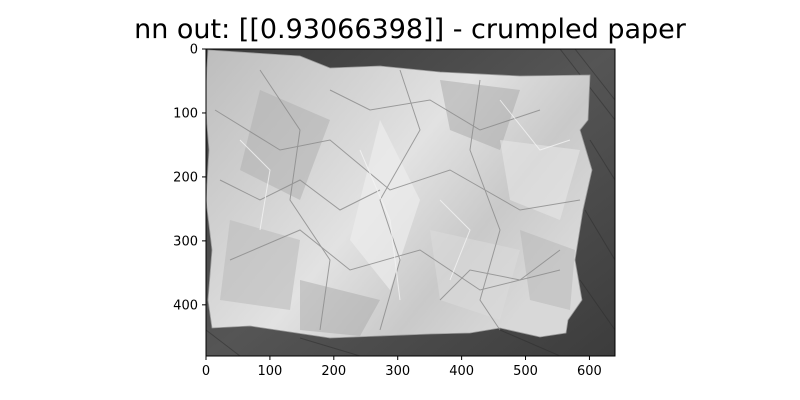 This screenshot has width=800, height=400. I want to click on figure-title: nn out: [[0.93066398]] - crumpled paper, so click(410, 29).